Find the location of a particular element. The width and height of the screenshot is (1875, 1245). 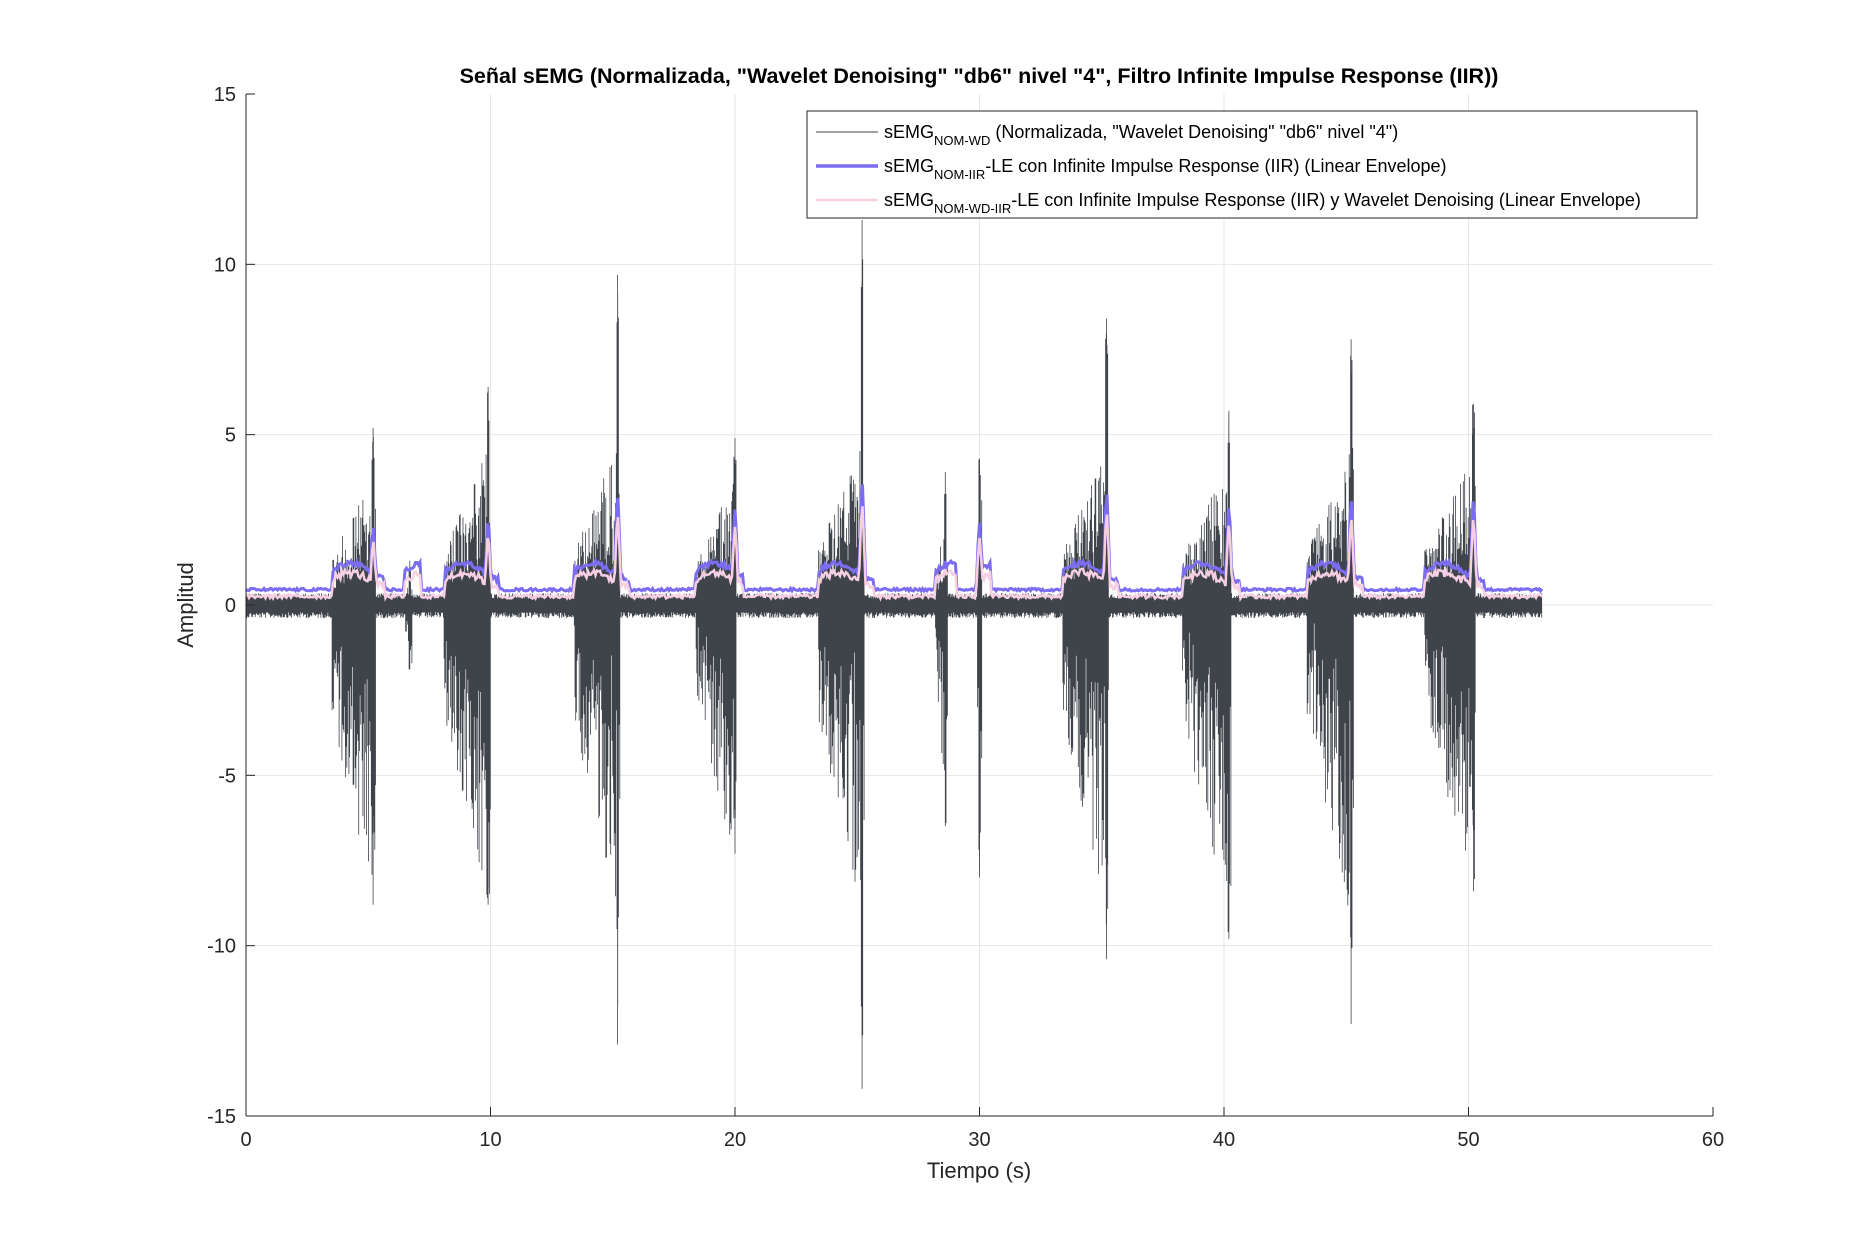

x-tick-label: 0 is located at coordinates (245, 1140).